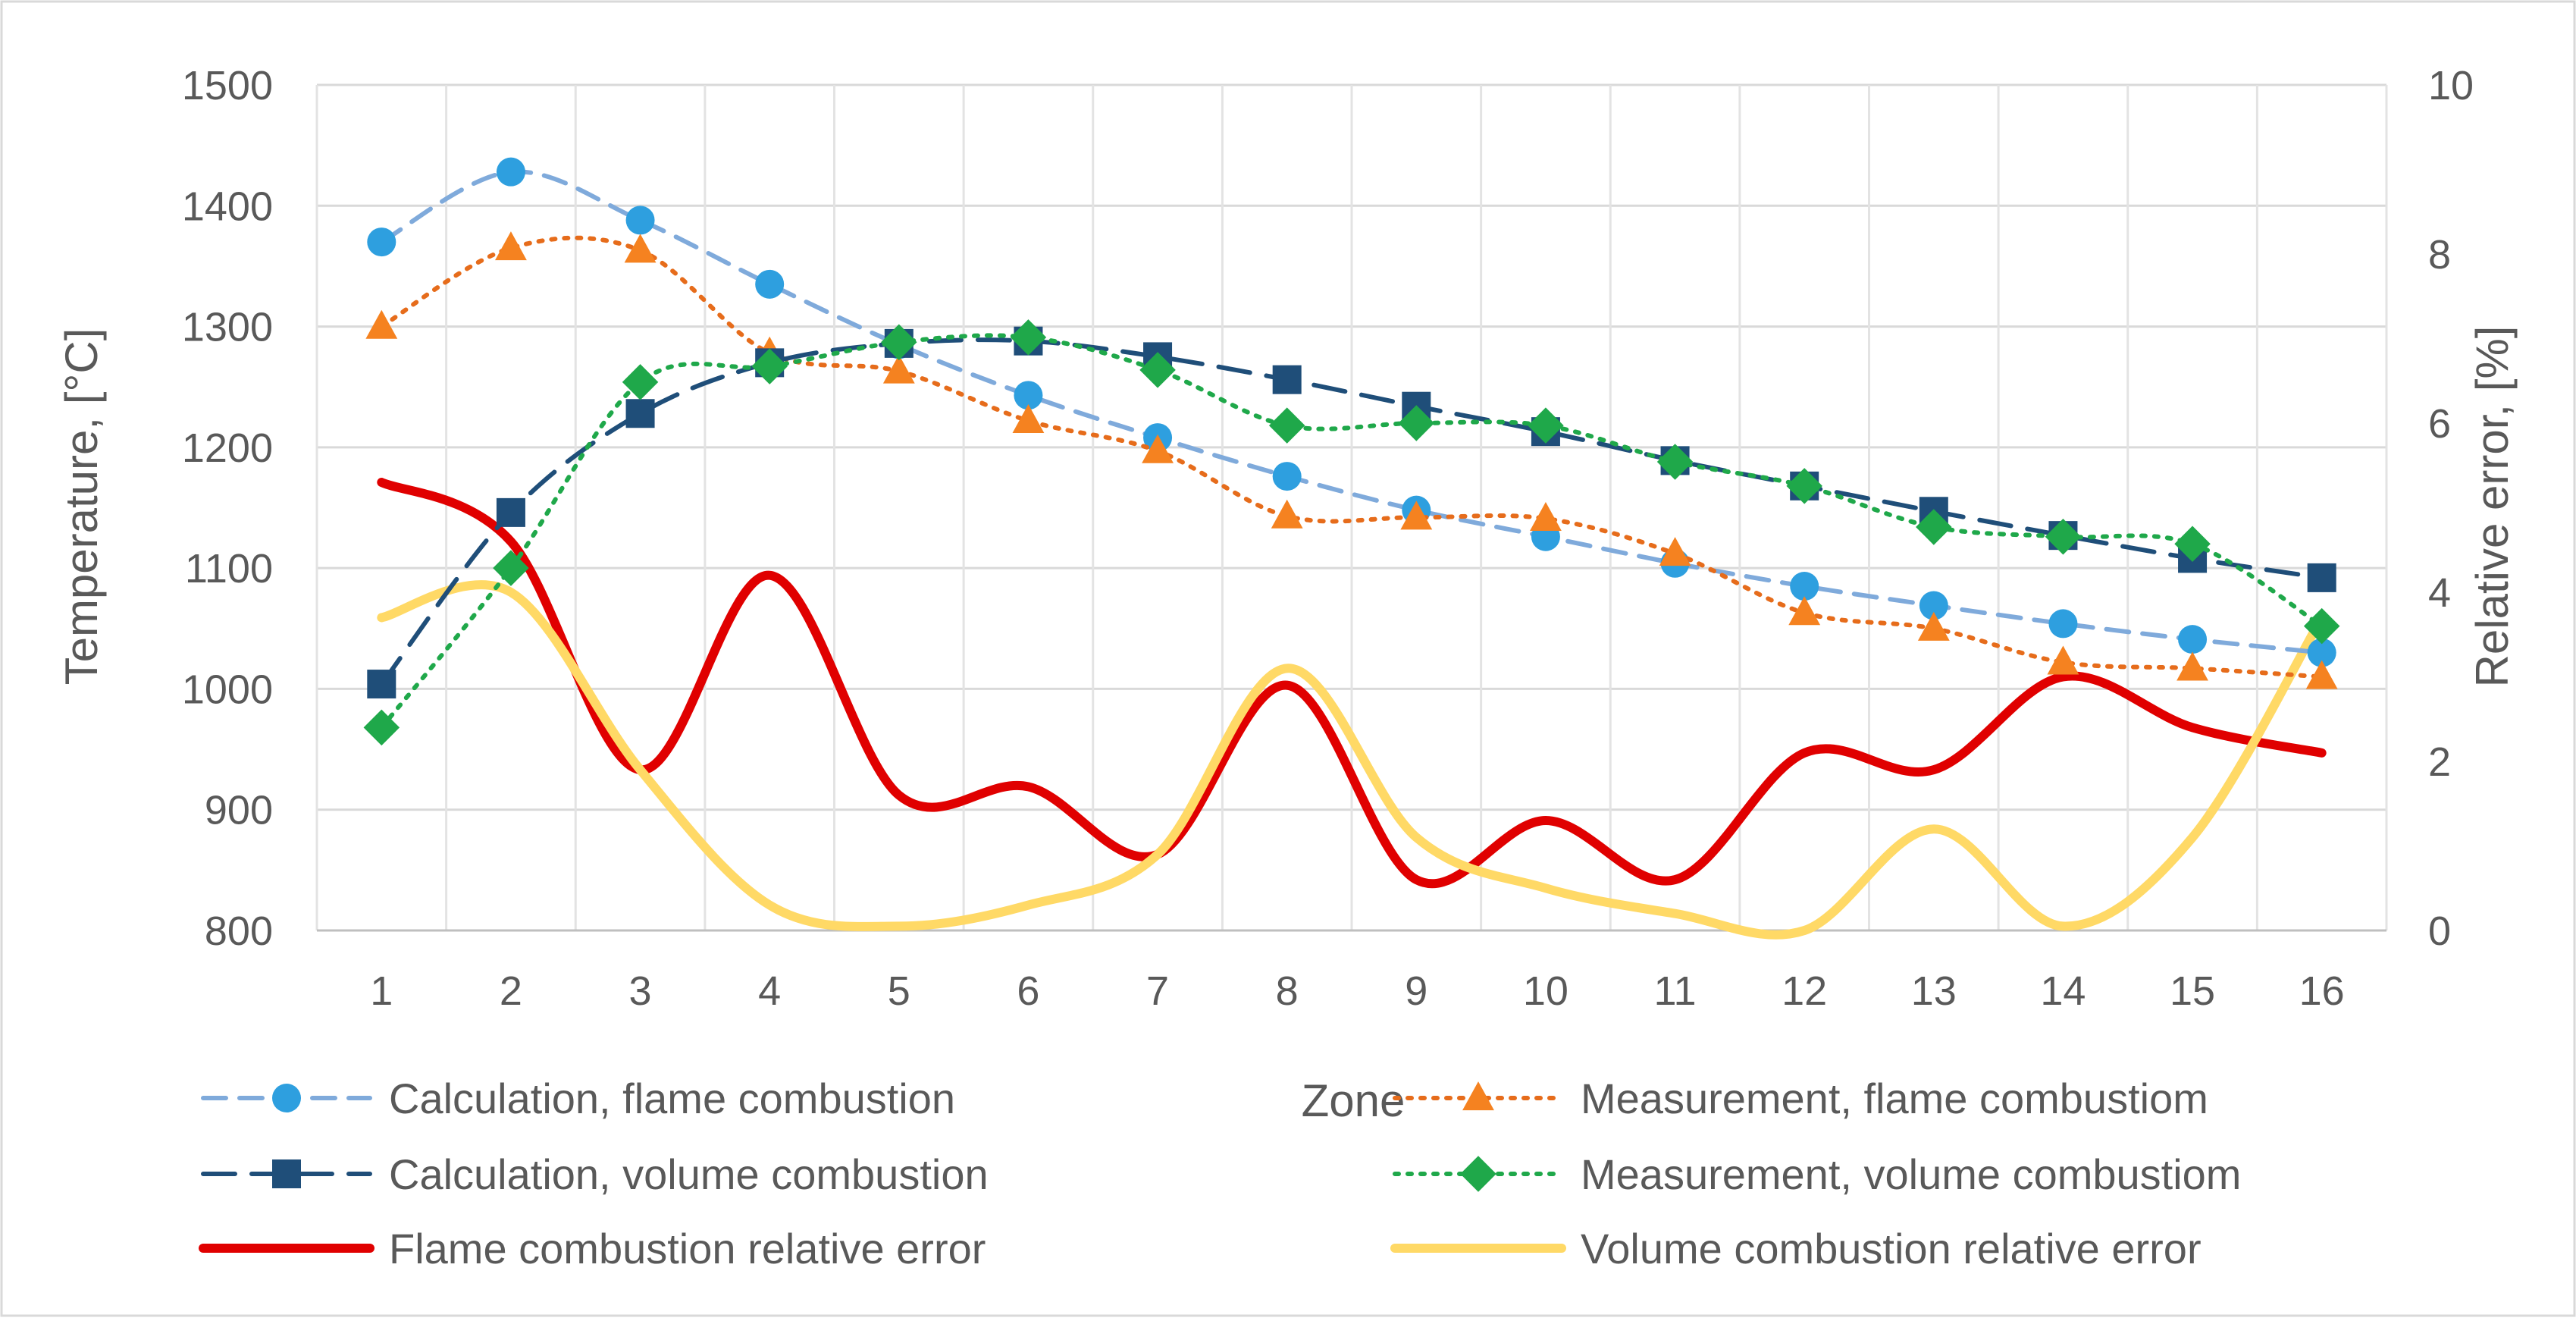 The image size is (2576, 1321). I want to click on x-tick-label: 3, so click(640, 991).